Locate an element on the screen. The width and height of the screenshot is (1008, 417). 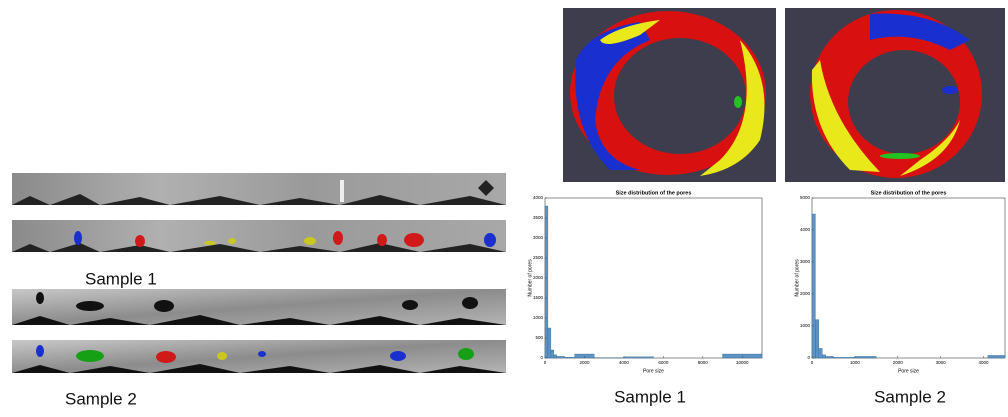
y-tick-label: 500 is located at coordinates (539, 337).